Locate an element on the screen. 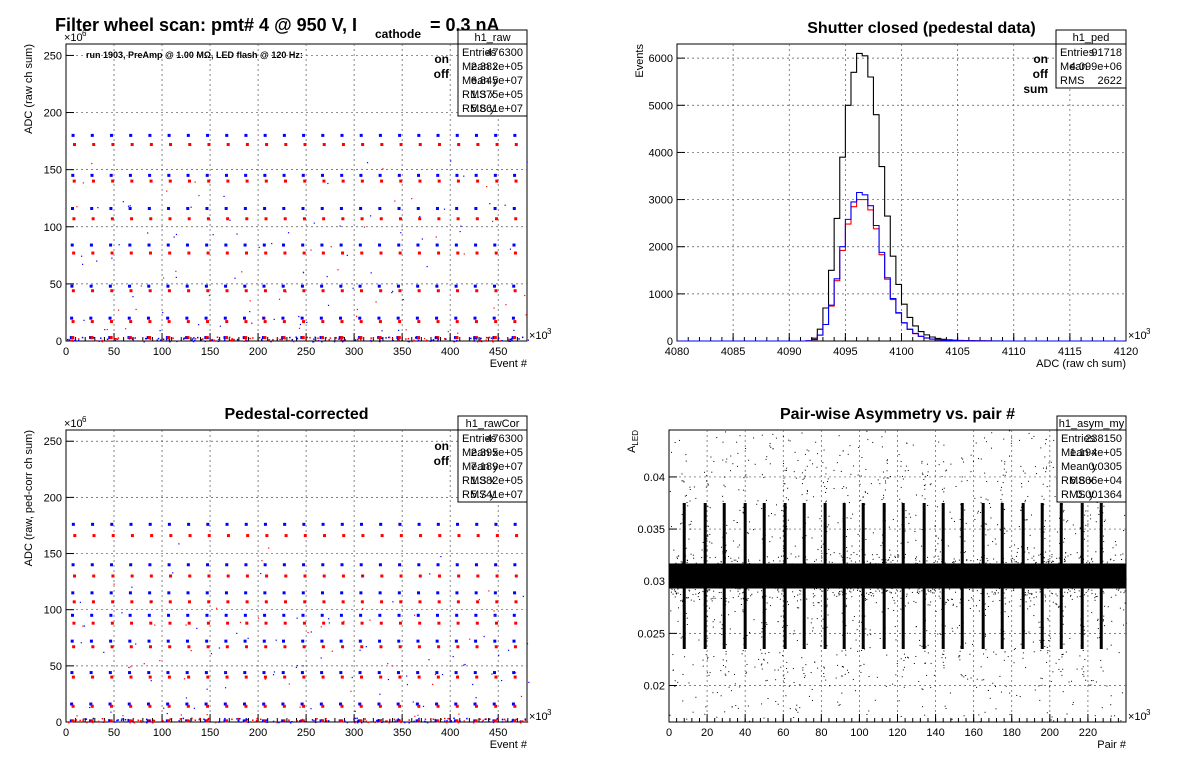  y-exponent-power: 6 is located at coordinates (84, 33).